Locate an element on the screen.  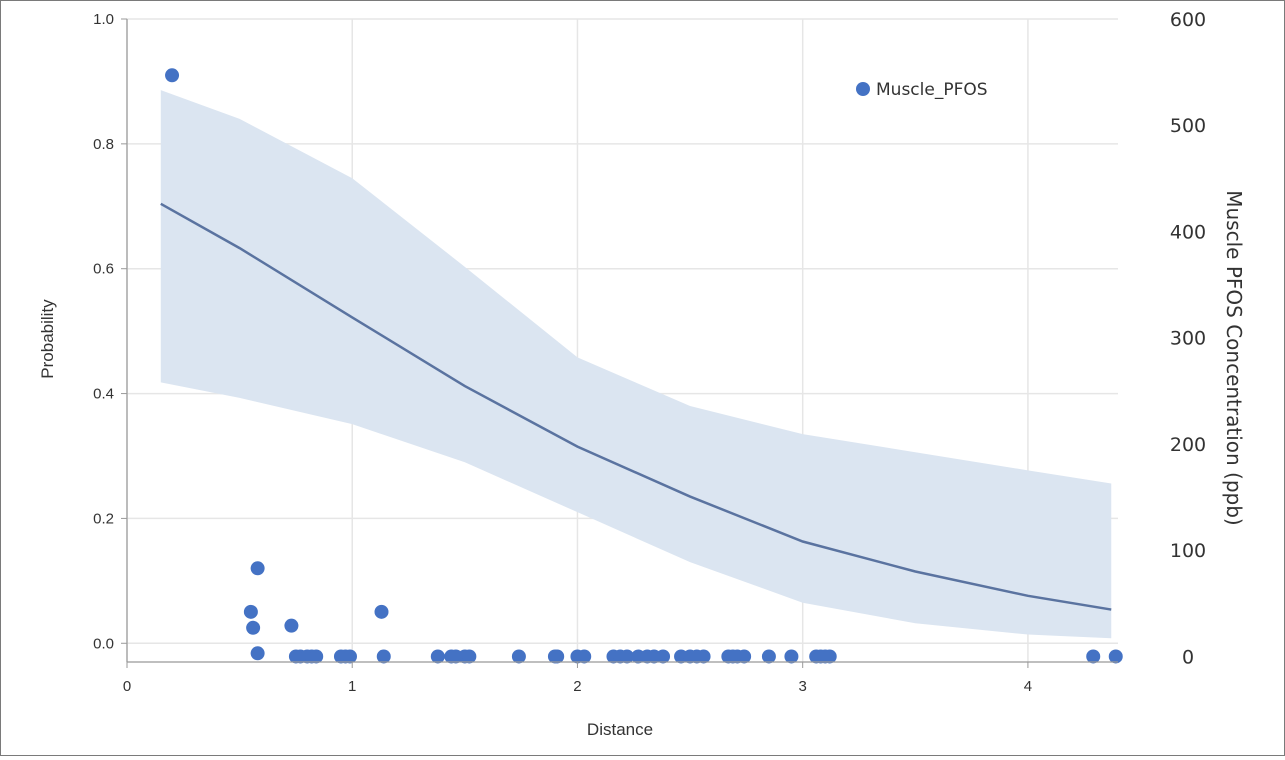
legend-label: Muscle_PFOS is located at coordinates (932, 90).